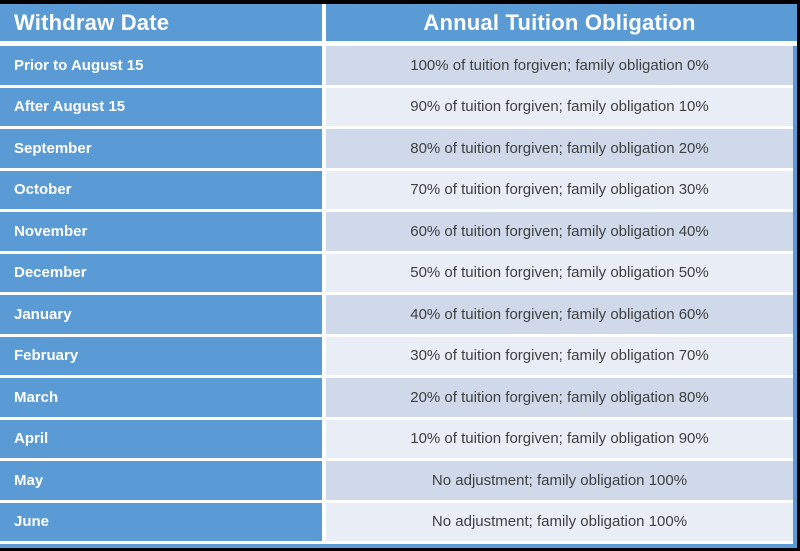  I want to click on withdraw-date-cell: November, so click(161, 231).